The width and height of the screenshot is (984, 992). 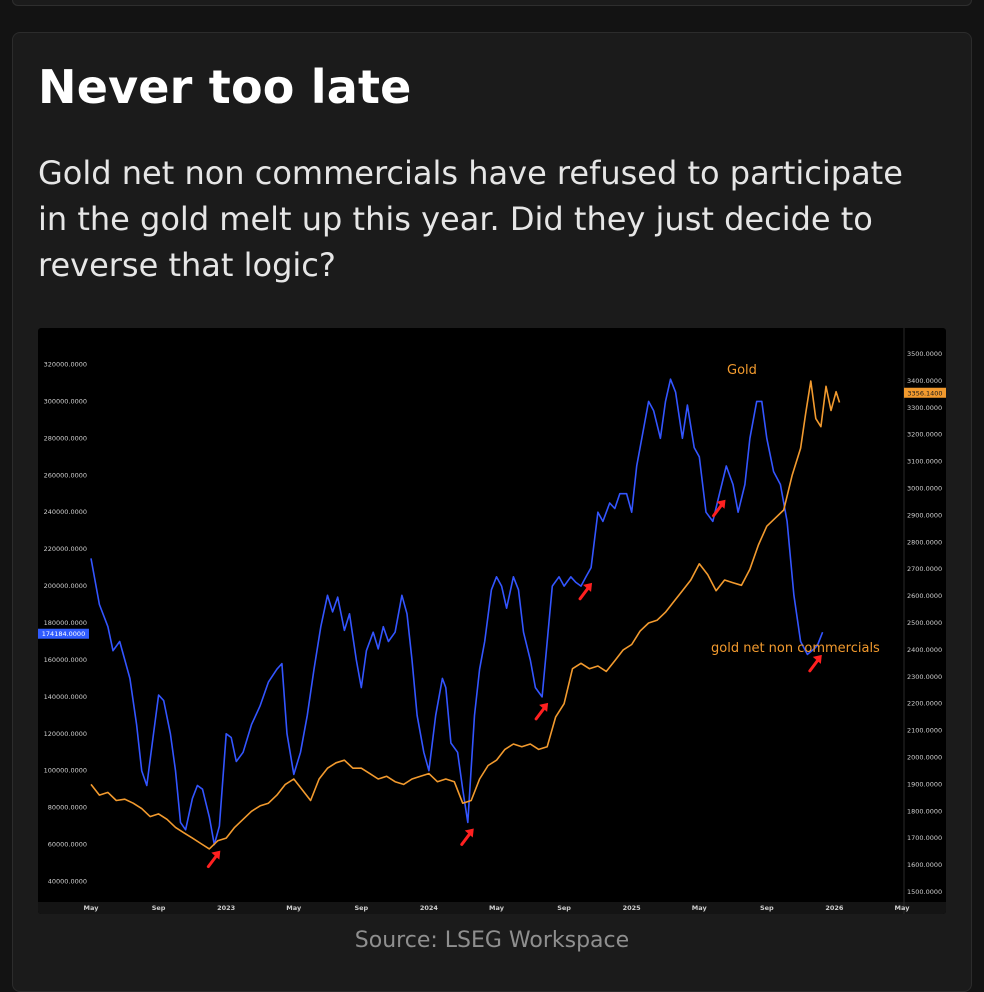 What do you see at coordinates (65, 475) in the screenshot?
I see `y-left-tick-label: 260000.0000` at bounding box center [65, 475].